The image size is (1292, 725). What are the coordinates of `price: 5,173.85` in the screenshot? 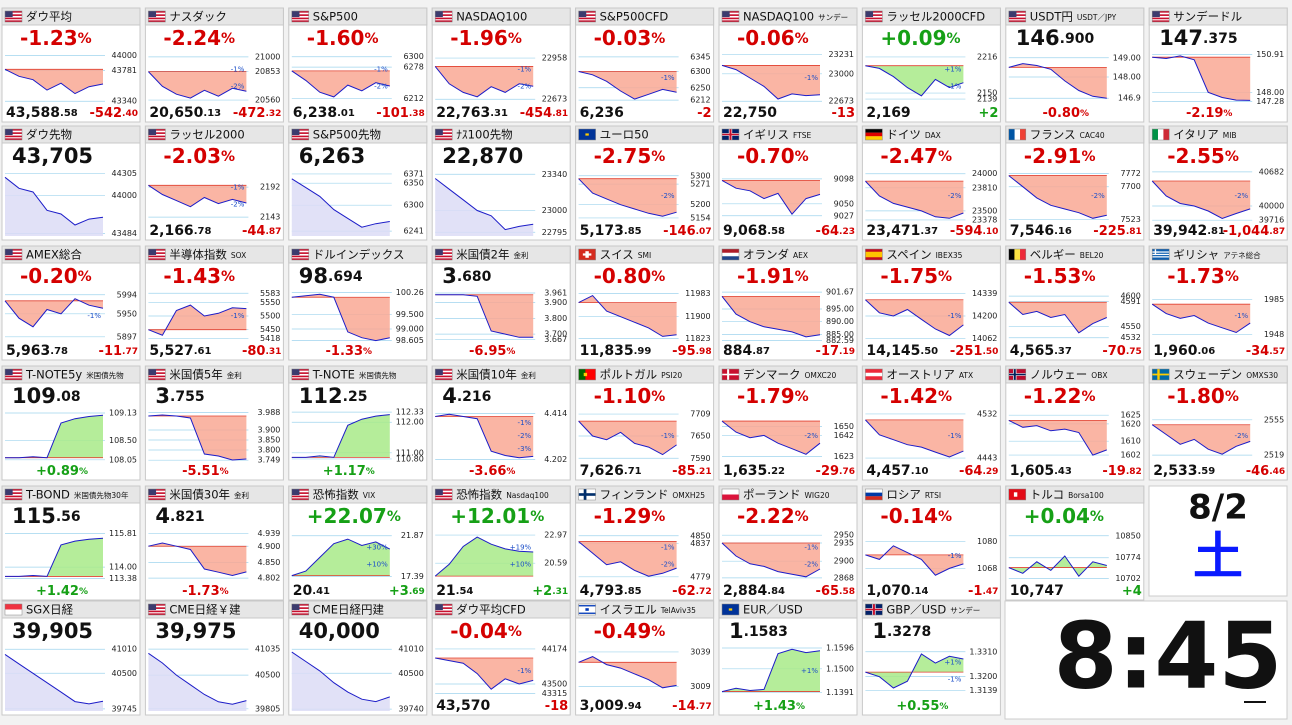 It's located at (611, 231).